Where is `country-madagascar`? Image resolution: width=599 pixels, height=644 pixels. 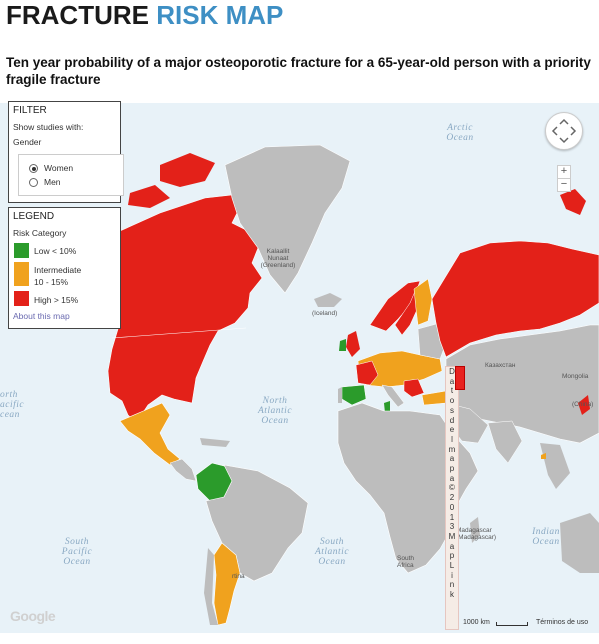 country-madagascar is located at coordinates (475, 530).